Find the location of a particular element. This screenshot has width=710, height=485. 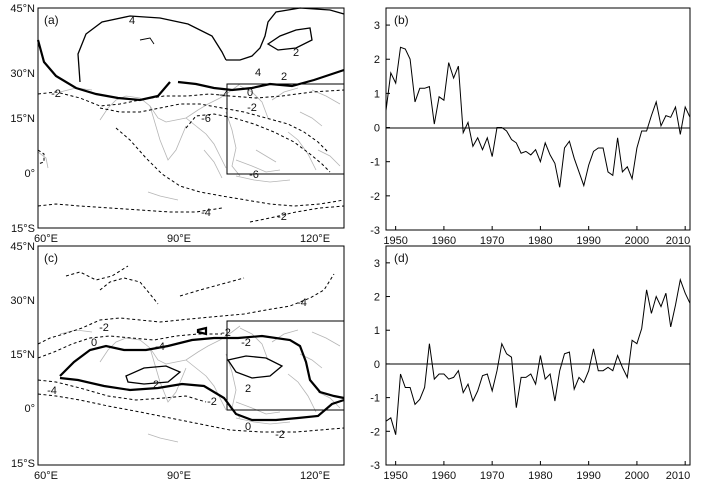

panel-c-lon-ticks: 60°E 90°E 120°E is located at coordinates (182, 476).